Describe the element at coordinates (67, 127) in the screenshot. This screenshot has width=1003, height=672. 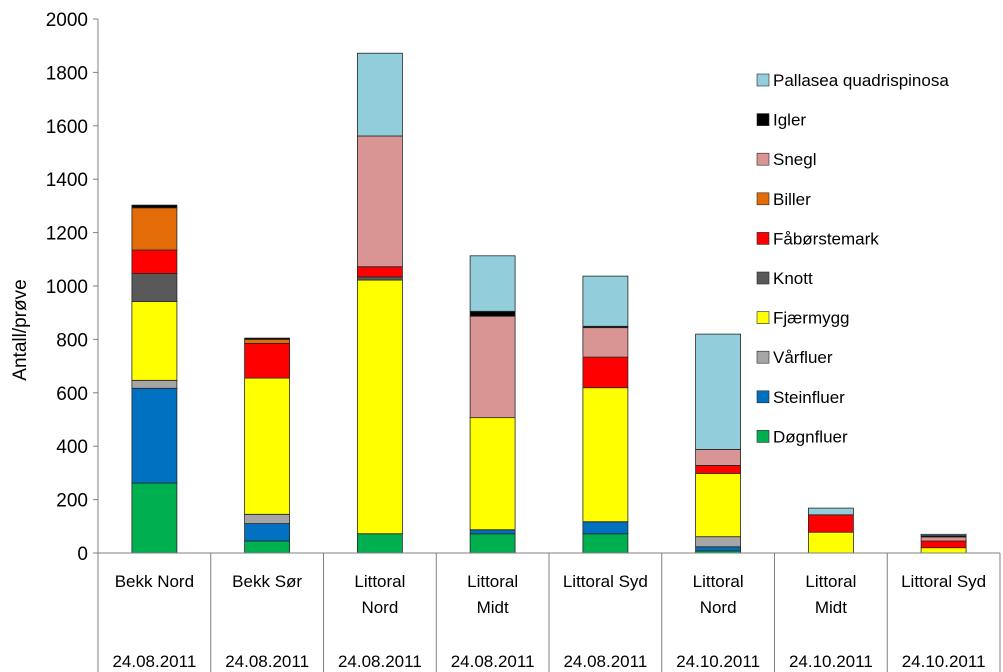
I see `y-tick-label: 1600` at that location.